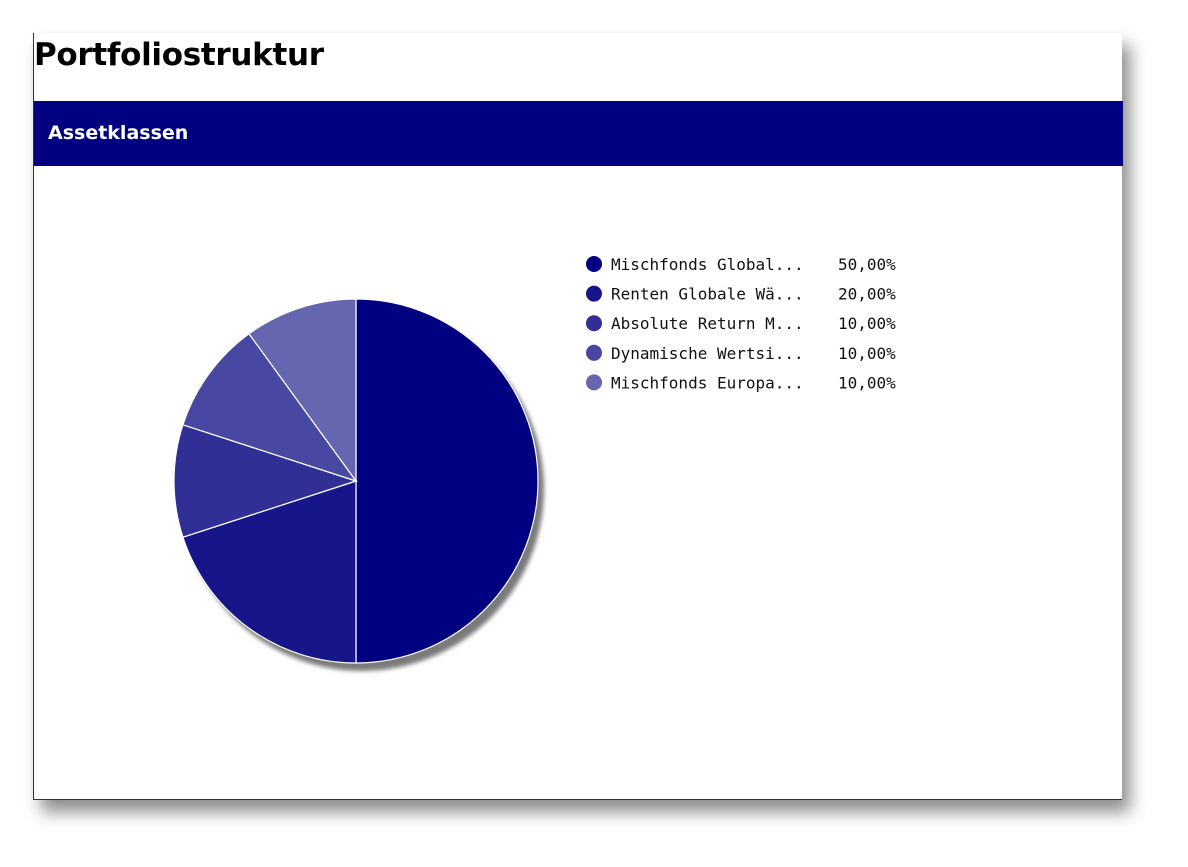 The image size is (1188, 867). What do you see at coordinates (118, 133) in the screenshot?
I see `section-title: Assetklassen` at bounding box center [118, 133].